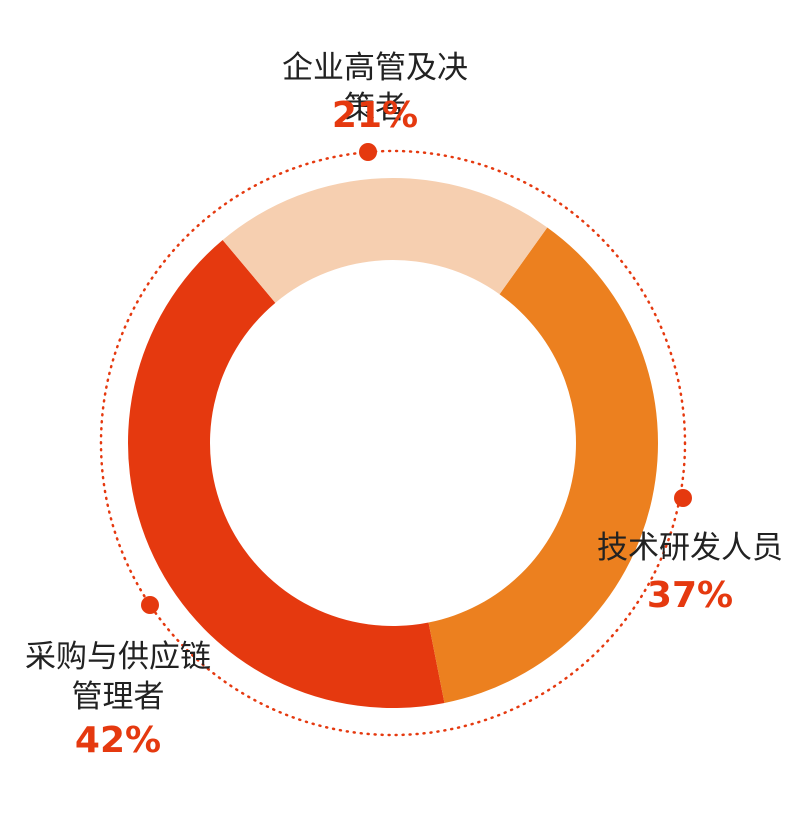 Image resolution: width=811 pixels, height=834 pixels. Describe the element at coordinates (690, 595) in the screenshot. I see `value-label: 37%` at that location.